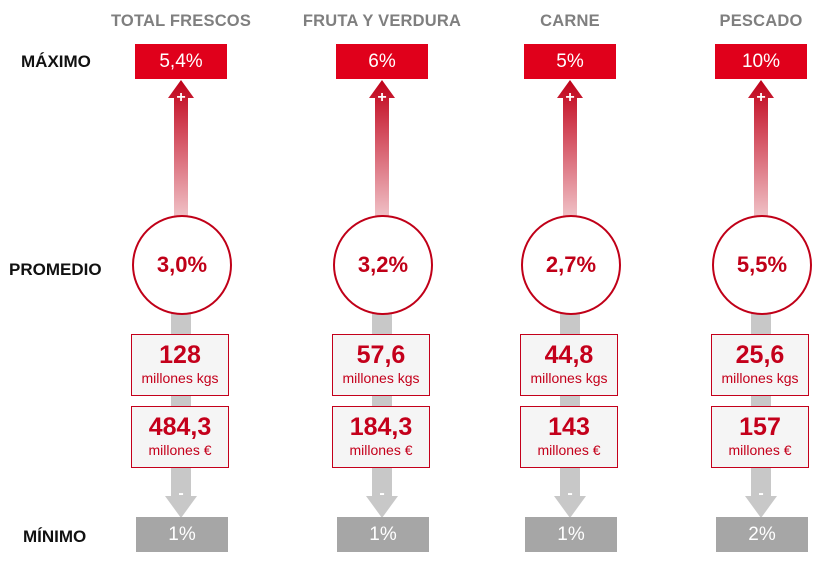 The image size is (825, 578). What do you see at coordinates (381, 427) in the screenshot?
I see `money-value: 184,3` at bounding box center [381, 427].